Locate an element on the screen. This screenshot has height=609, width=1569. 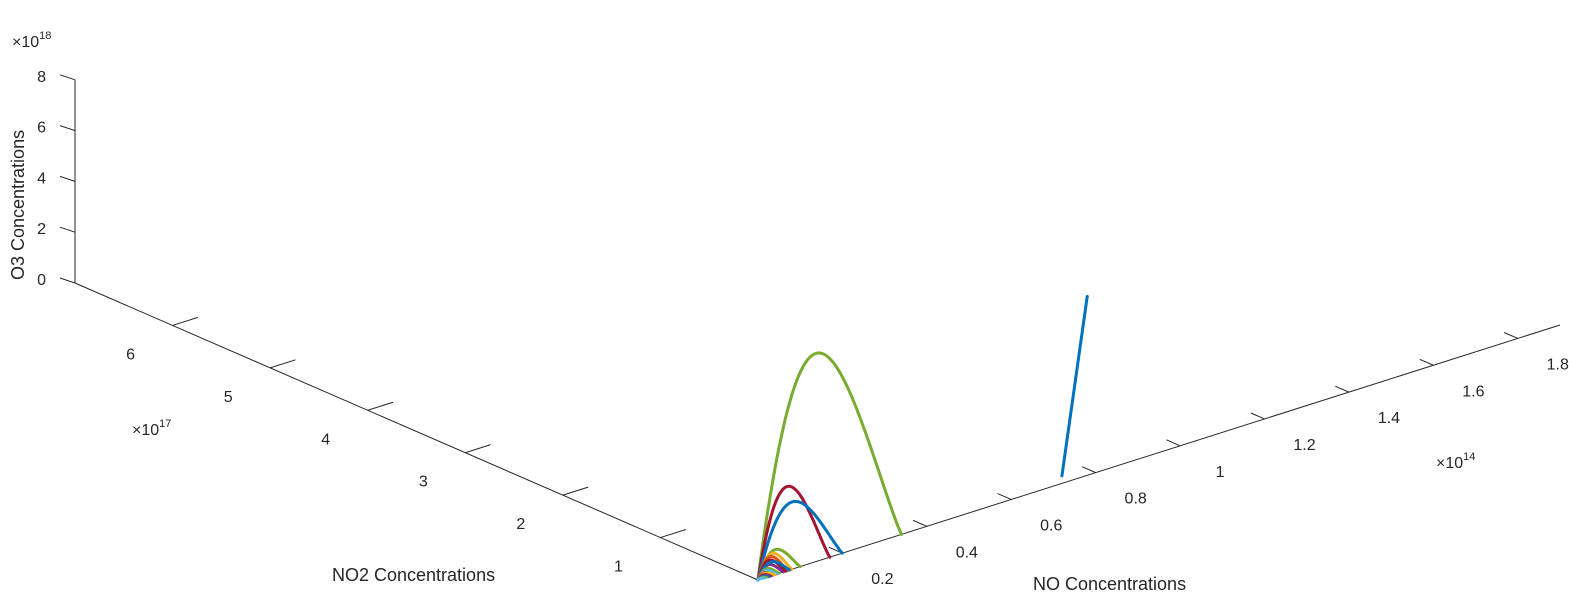
x-tick-label: 1.6 is located at coordinates (1473, 391).